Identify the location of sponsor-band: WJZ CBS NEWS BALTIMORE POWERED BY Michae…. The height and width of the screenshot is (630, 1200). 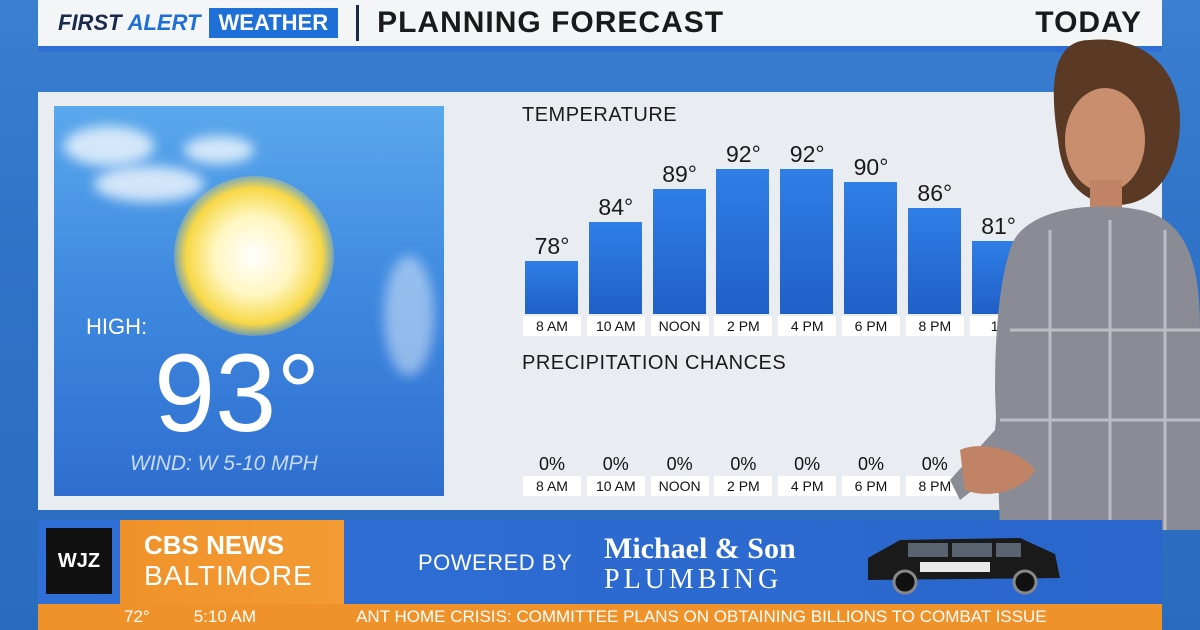
(600, 562).